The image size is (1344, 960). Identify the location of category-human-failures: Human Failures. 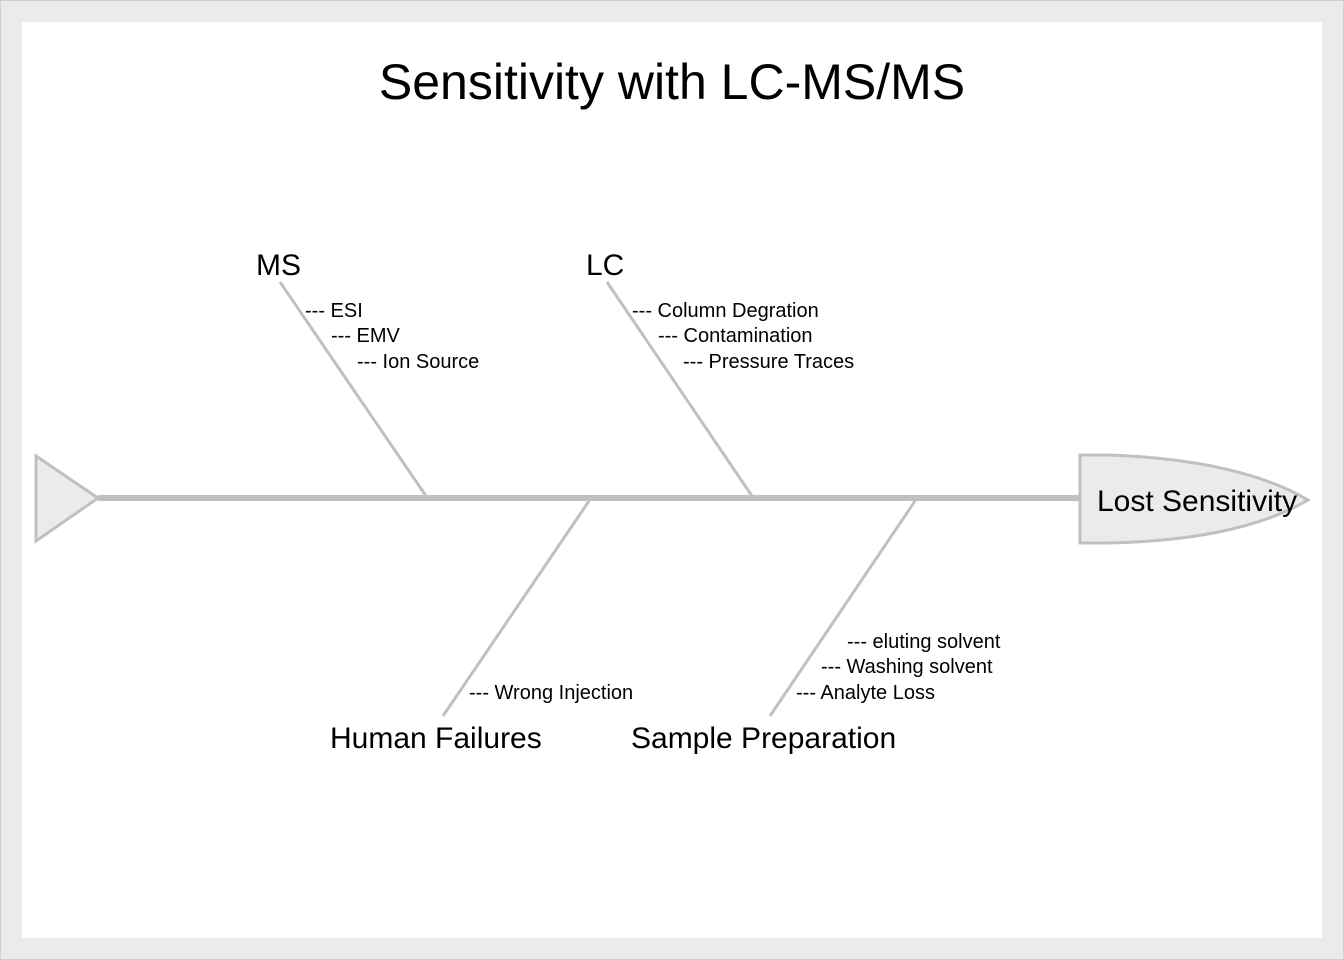
(436, 738).